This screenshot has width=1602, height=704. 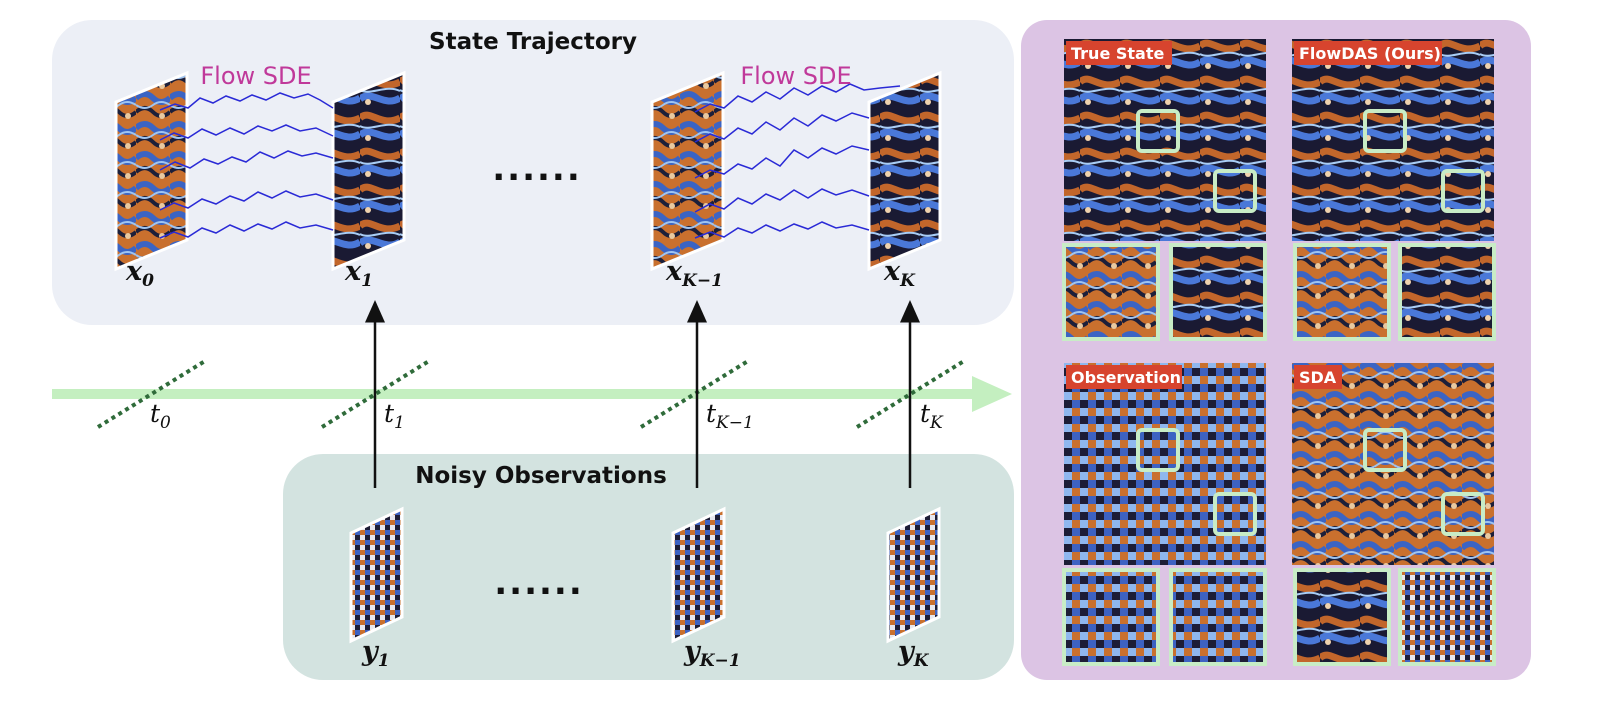 I want to click on observation-panel: Observation, so click(x=1164, y=514).